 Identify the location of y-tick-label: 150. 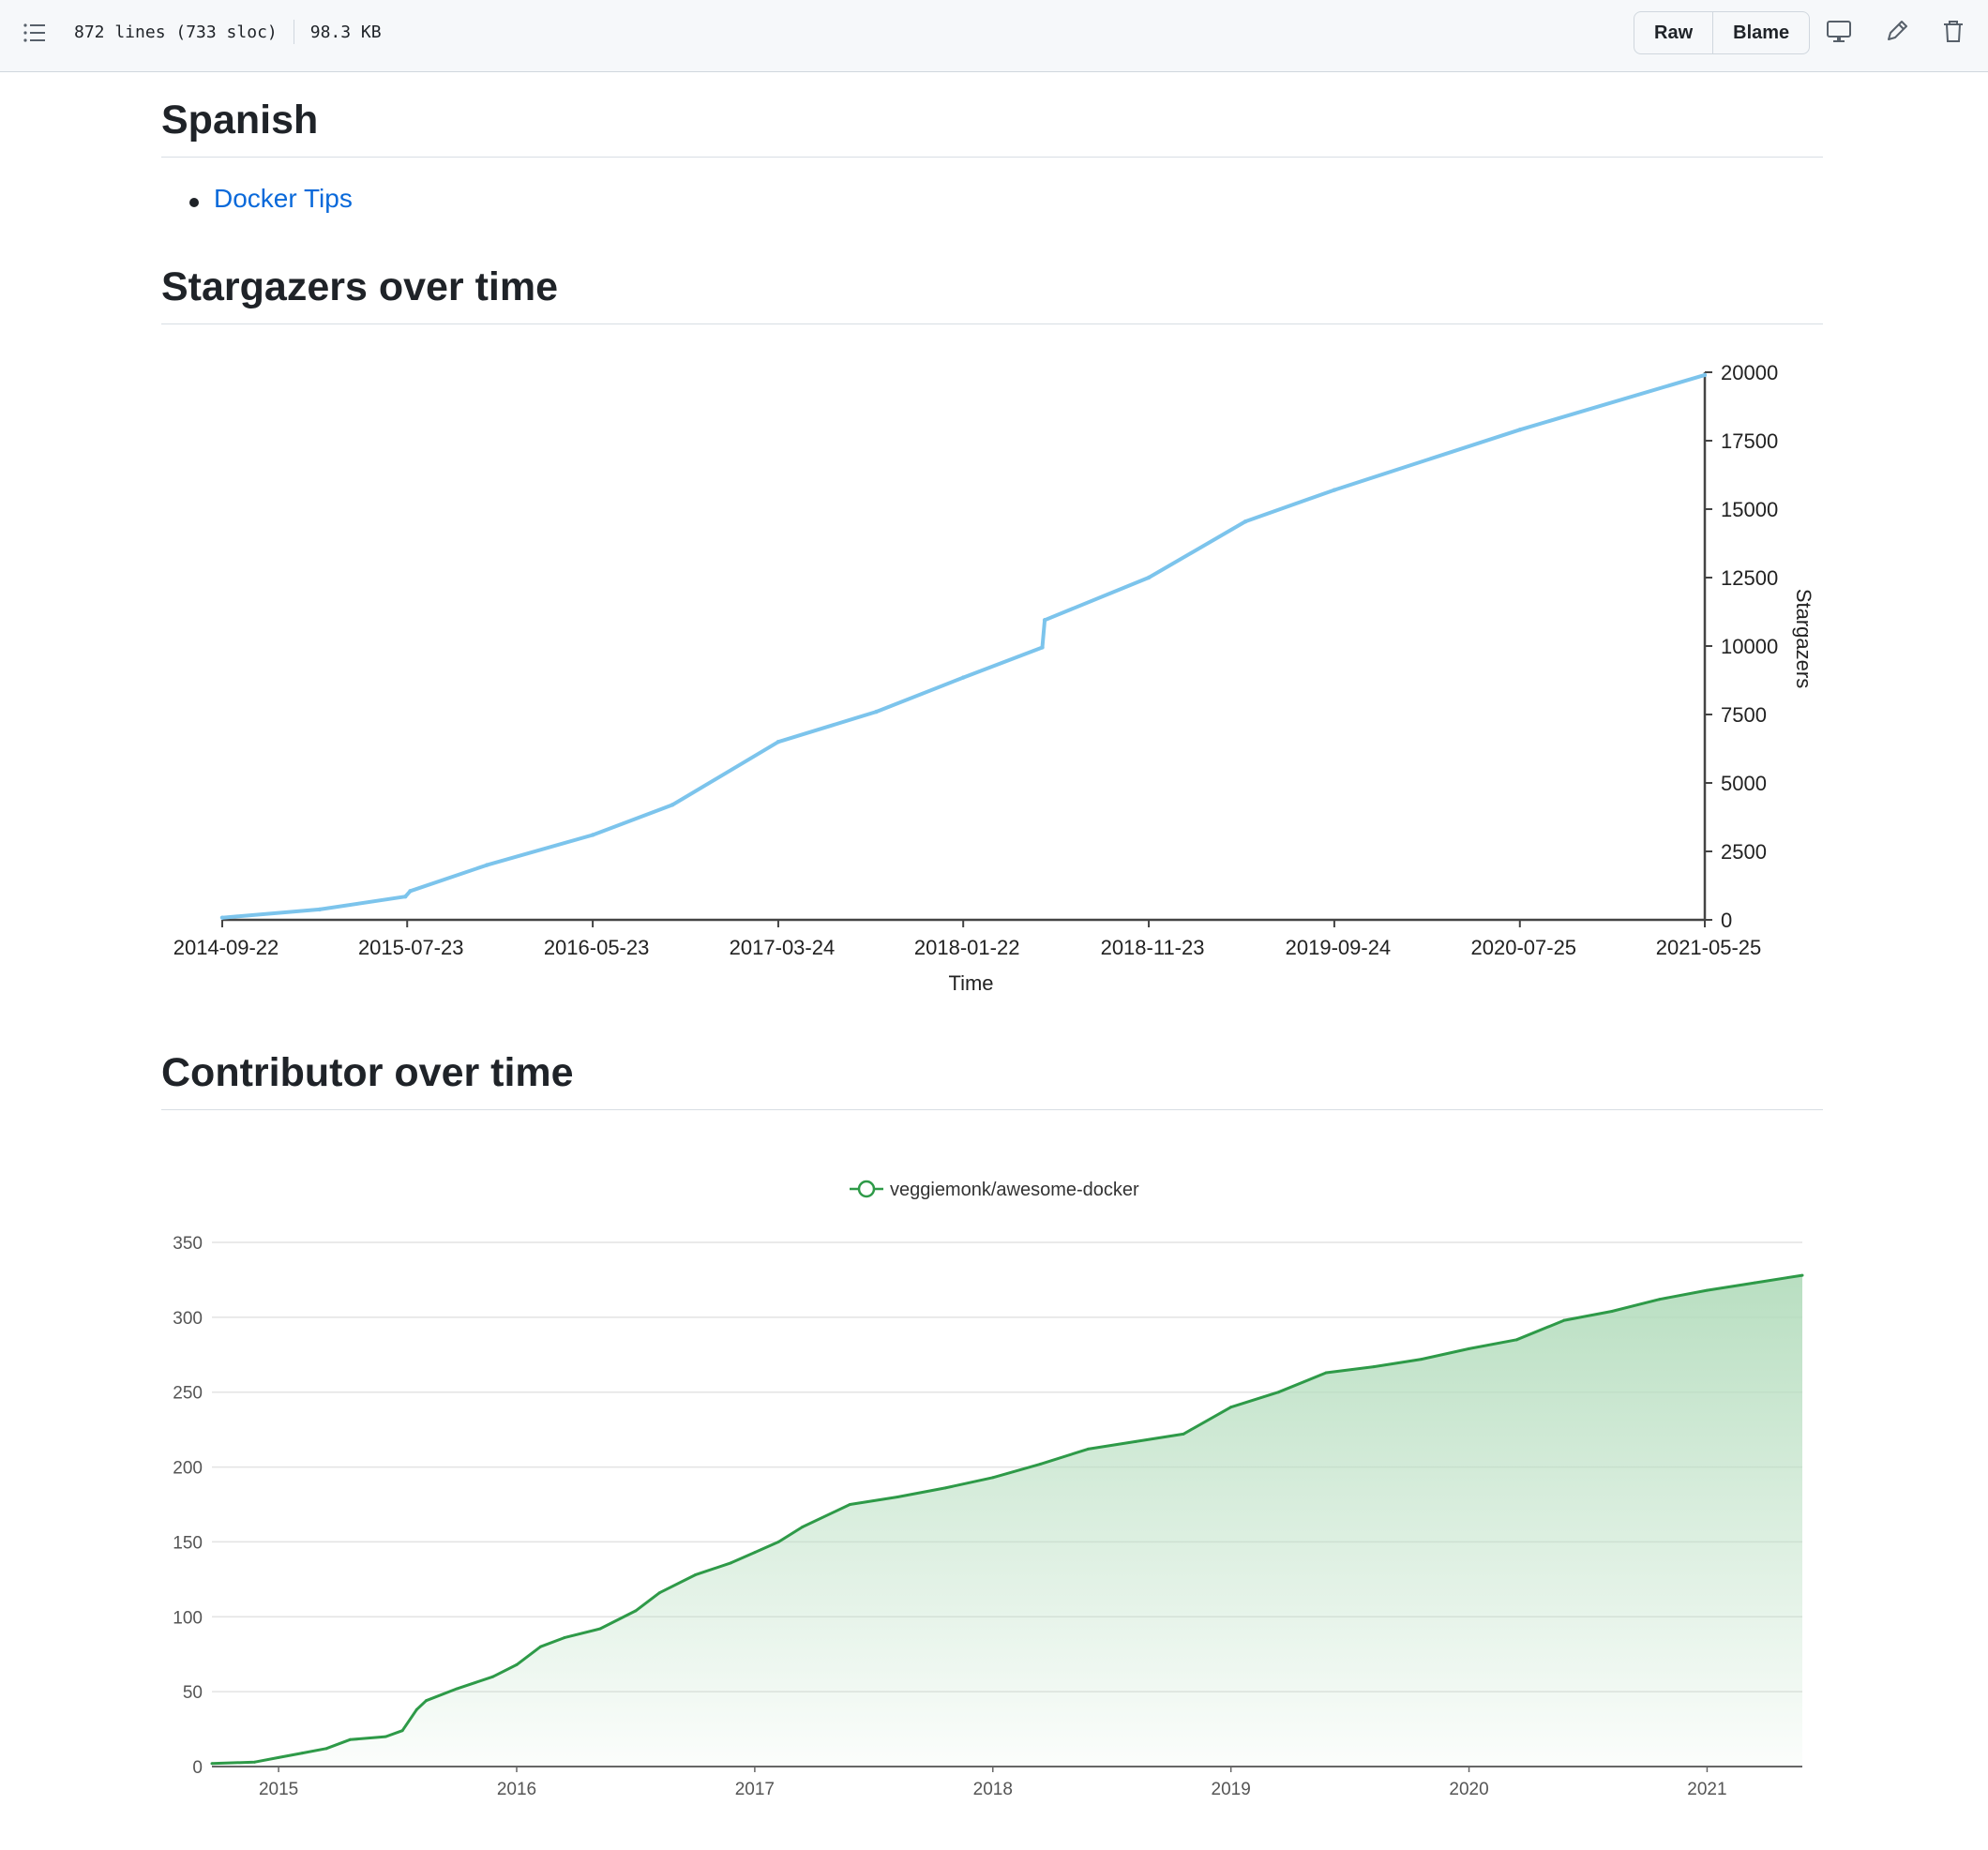
(188, 1543).